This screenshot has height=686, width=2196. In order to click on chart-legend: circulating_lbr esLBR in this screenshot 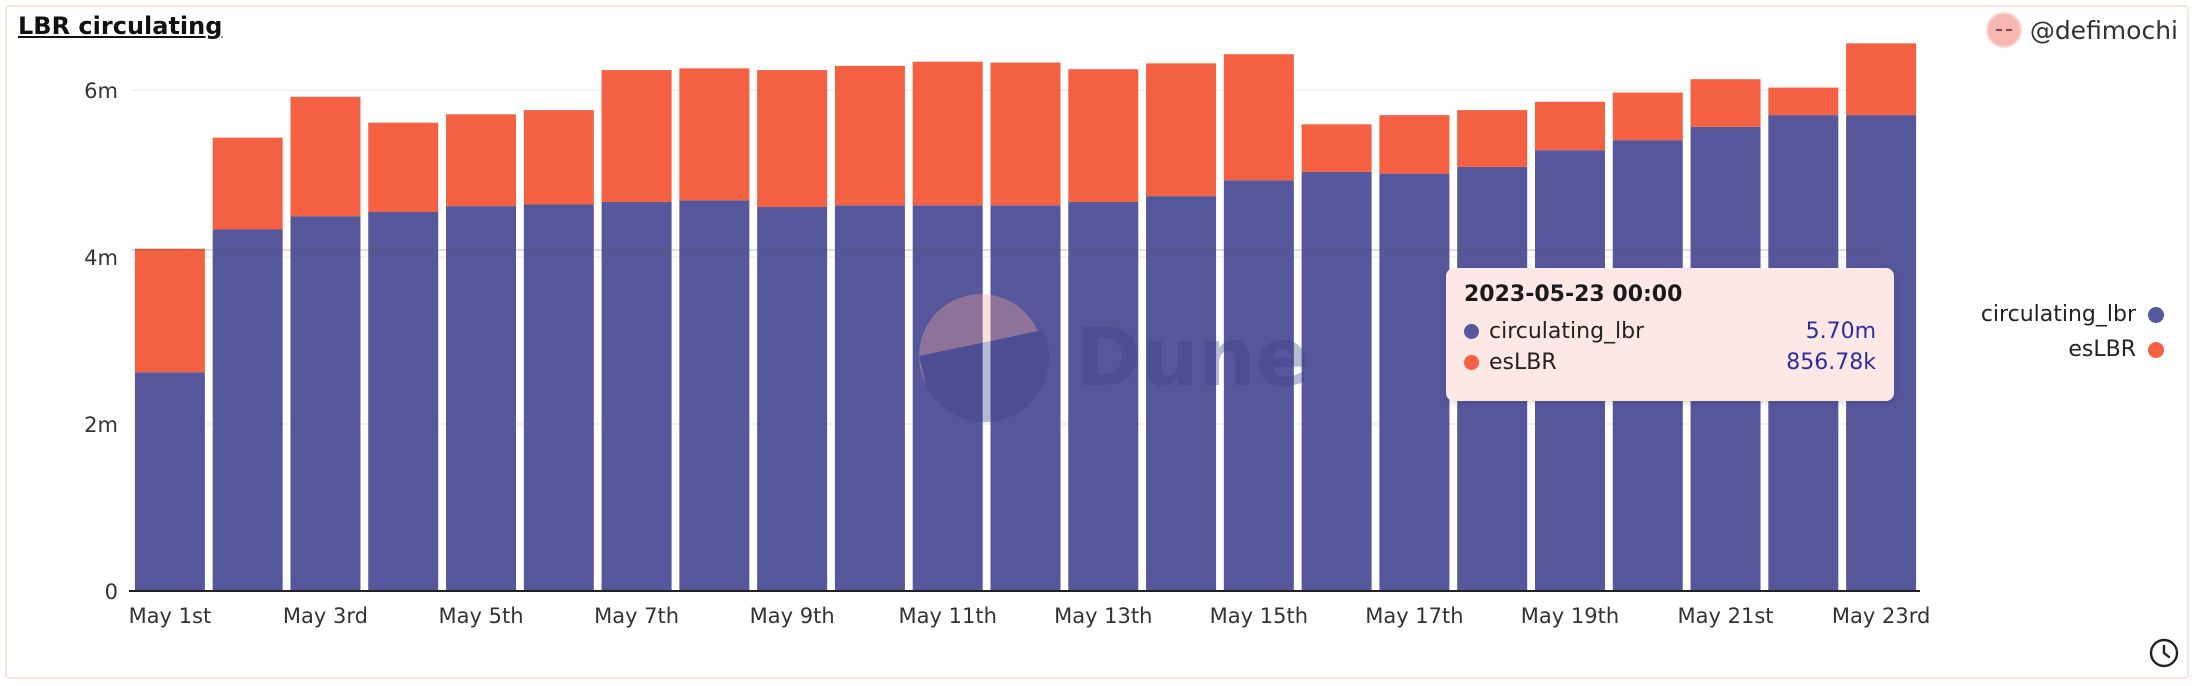, I will do `click(2072, 337)`.